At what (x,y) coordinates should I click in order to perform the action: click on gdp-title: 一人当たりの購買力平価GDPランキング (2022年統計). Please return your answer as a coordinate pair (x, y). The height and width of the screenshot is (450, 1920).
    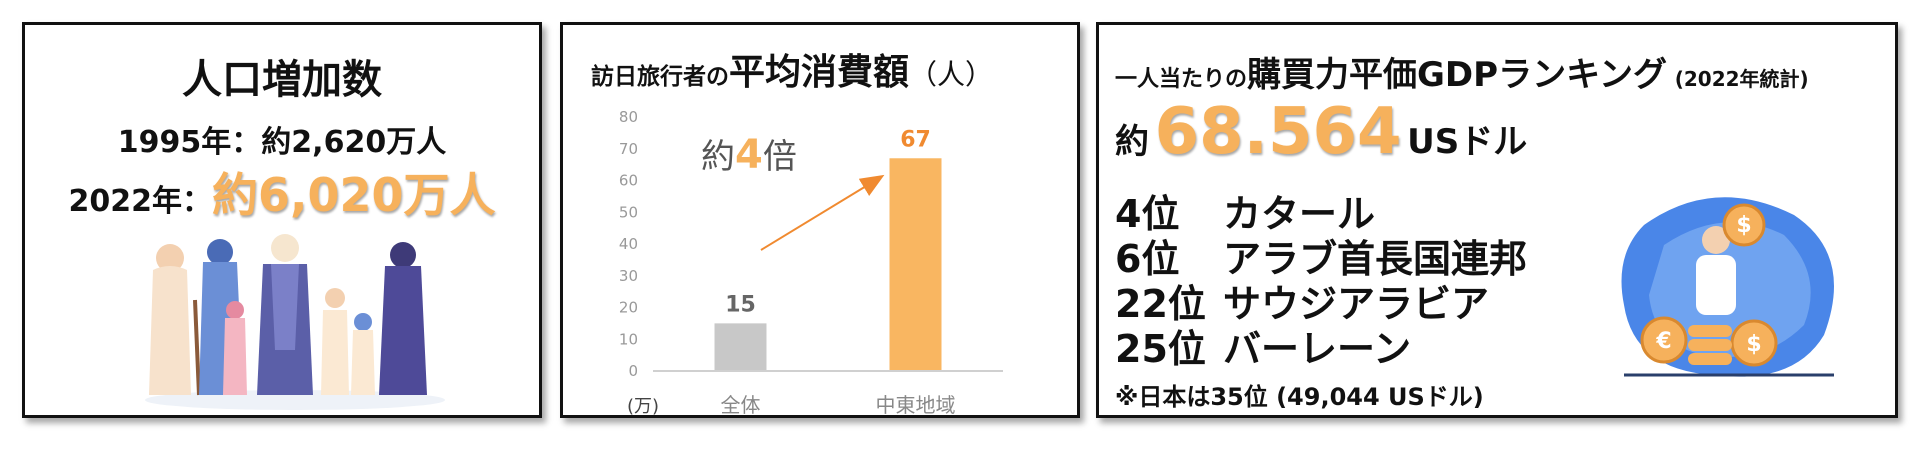
    Looking at the image, I should click on (1462, 71).